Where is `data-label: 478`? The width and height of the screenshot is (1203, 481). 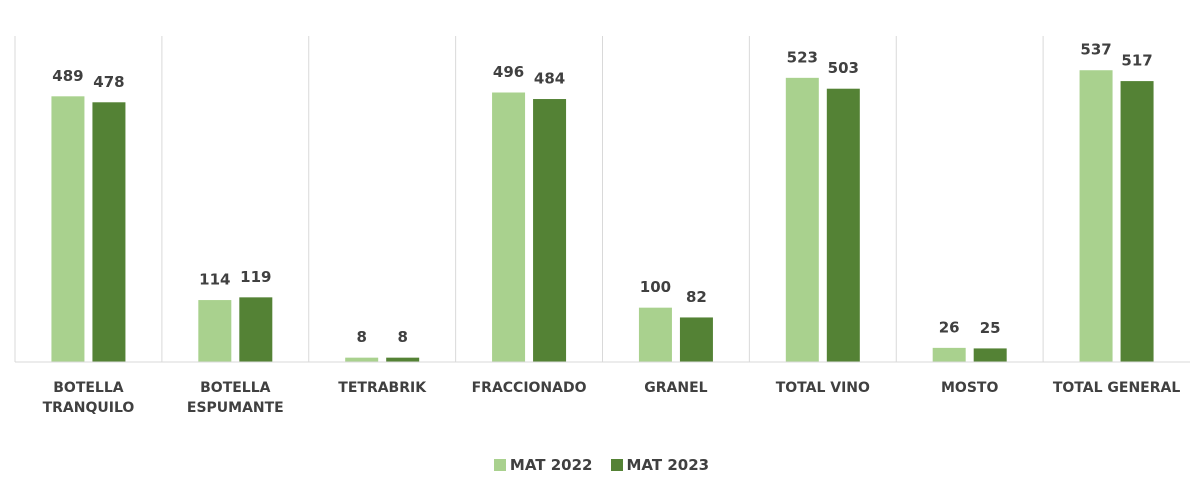 data-label: 478 is located at coordinates (108, 82).